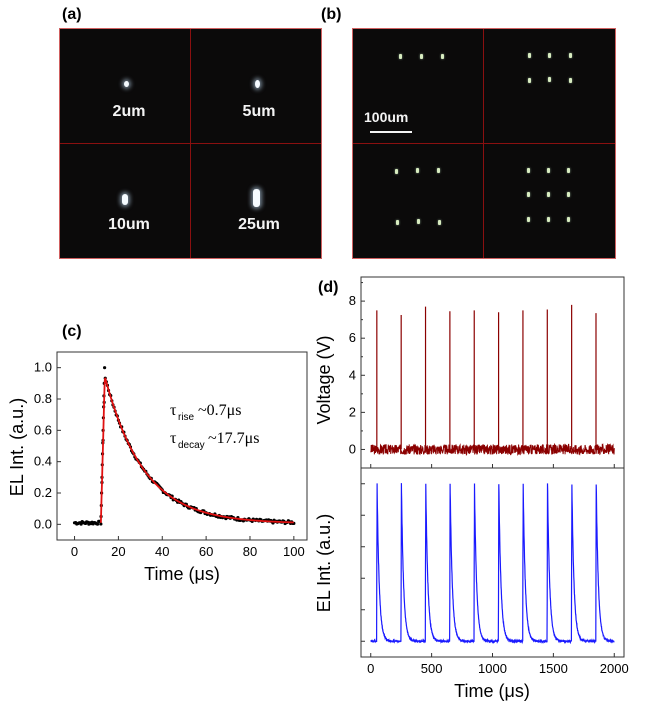 The width and height of the screenshot is (650, 716). Describe the element at coordinates (219, 410) in the screenshot. I see `tau-rise-value: ~0.7μs` at that location.